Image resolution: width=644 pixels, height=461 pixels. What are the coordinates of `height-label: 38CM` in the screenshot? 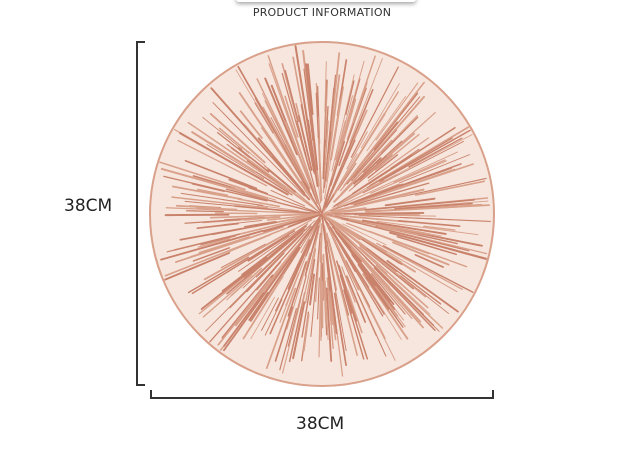 It's located at (88, 206).